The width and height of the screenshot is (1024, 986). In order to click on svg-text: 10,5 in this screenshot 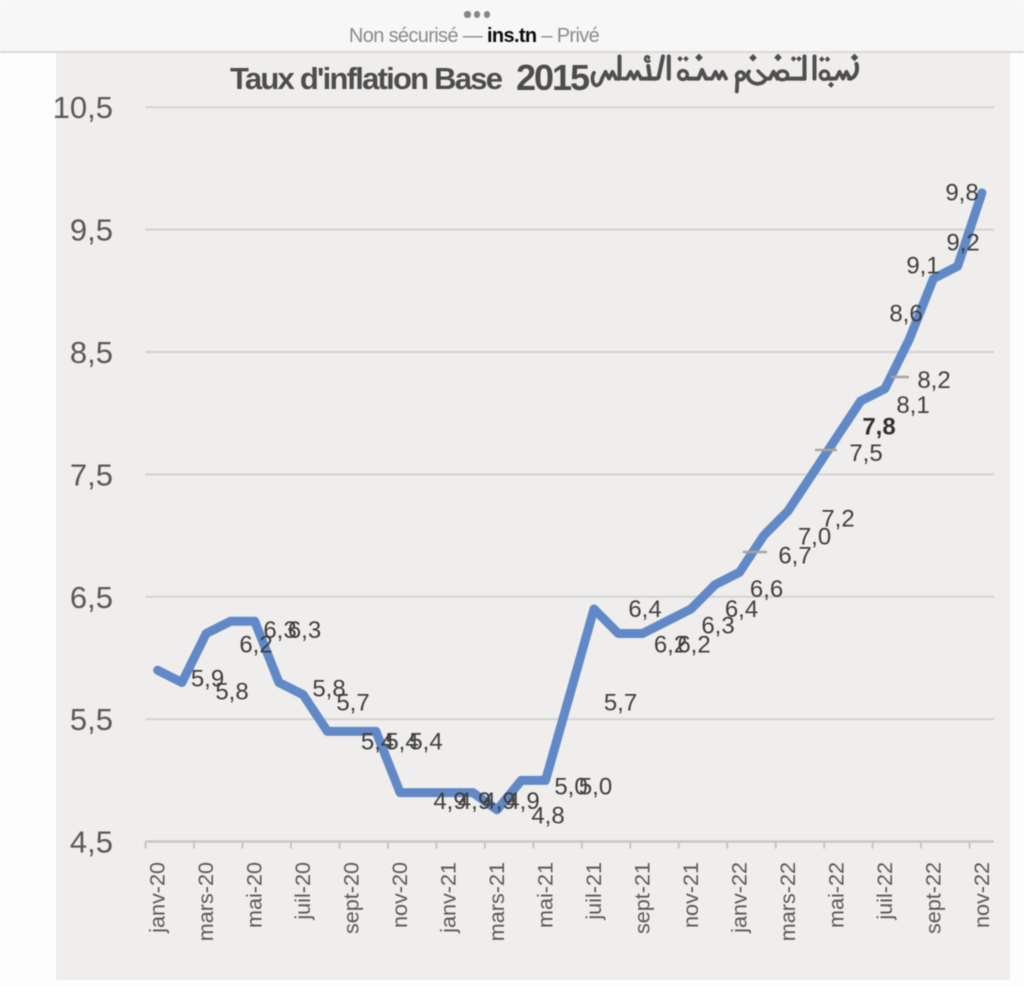, I will do `click(83, 107)`.